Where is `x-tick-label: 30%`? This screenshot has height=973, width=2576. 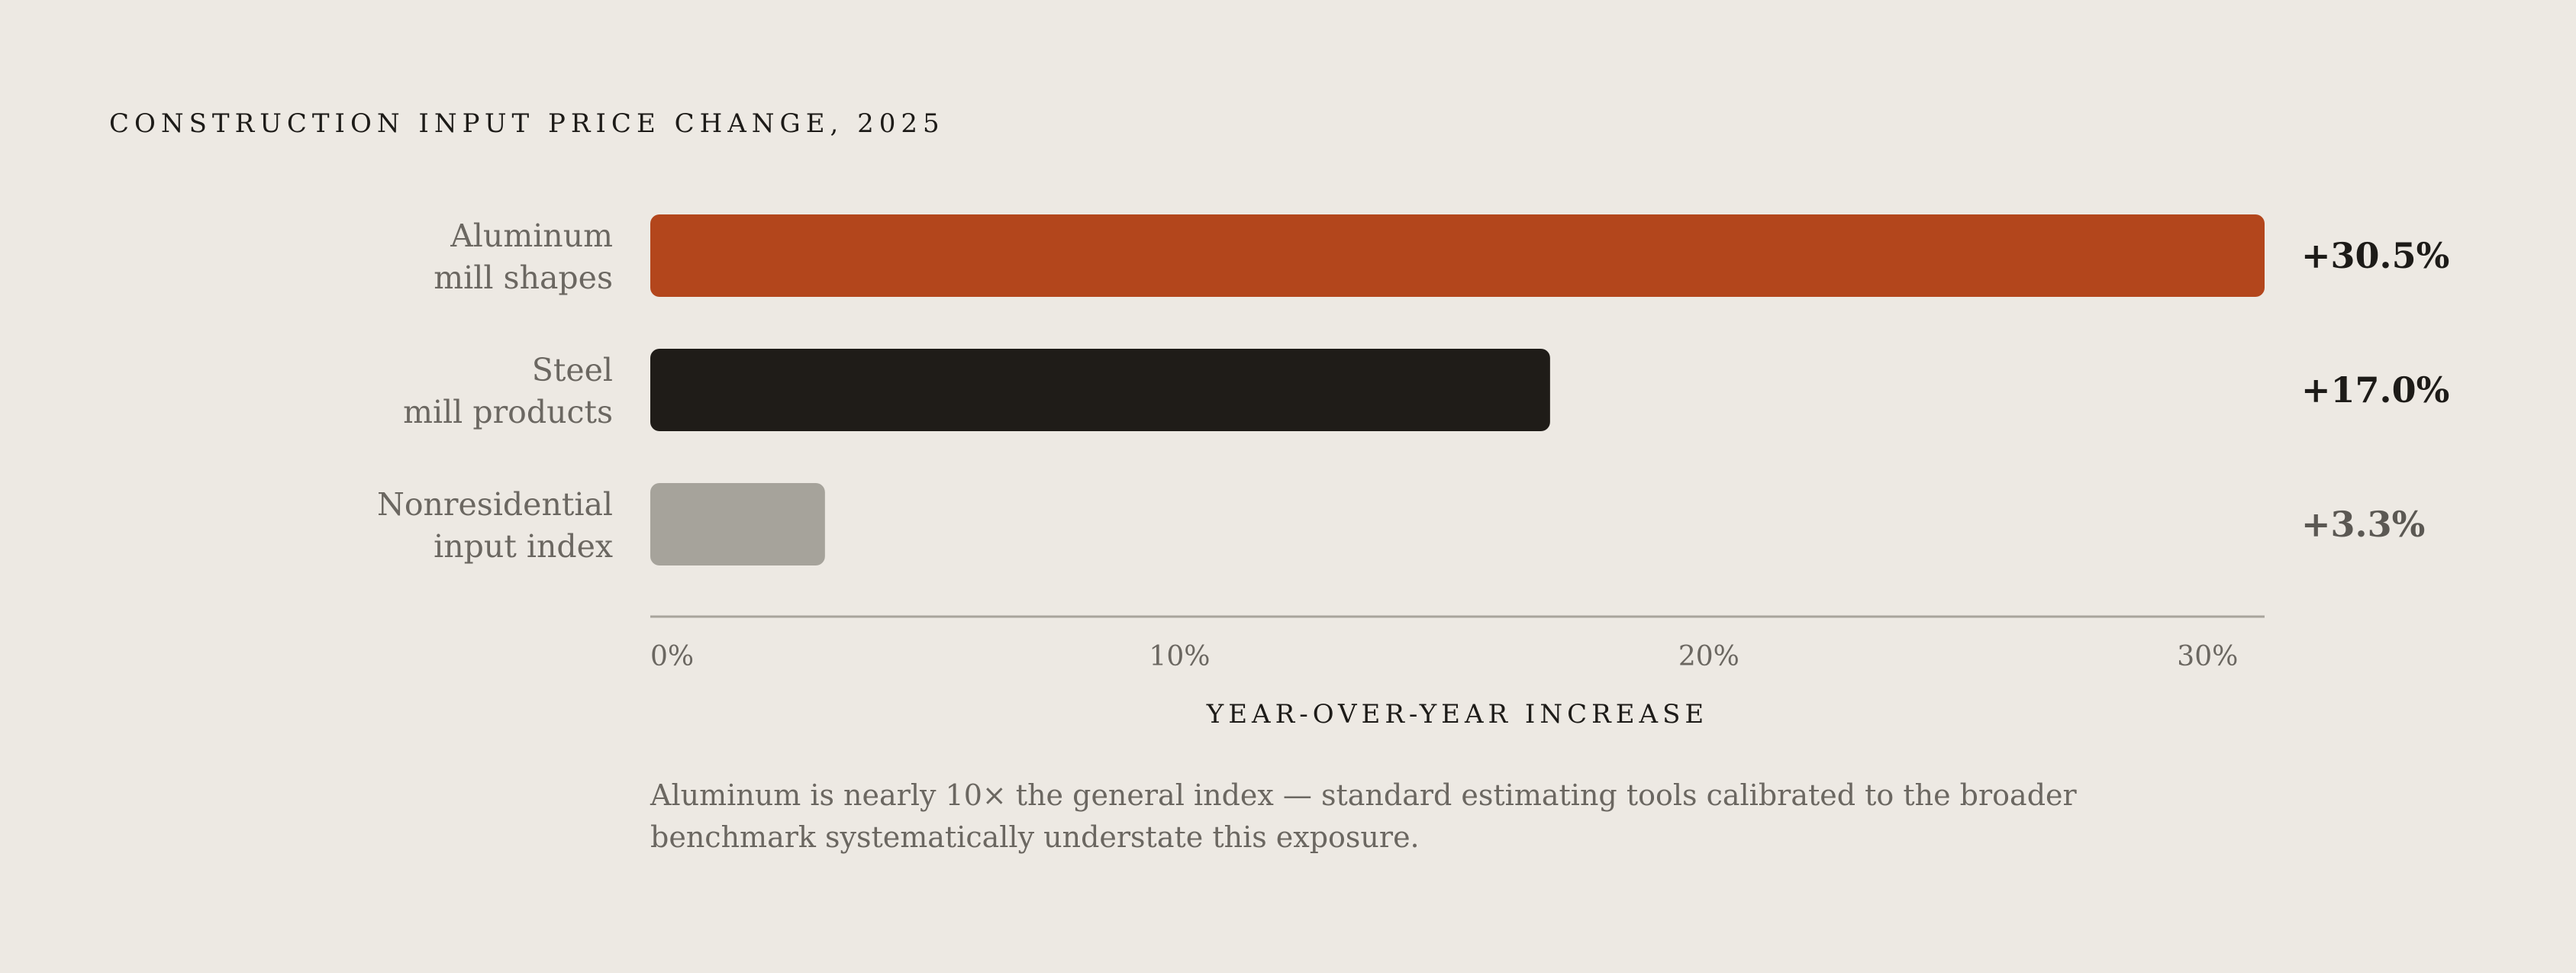
x-tick-label: 30% is located at coordinates (2207, 656).